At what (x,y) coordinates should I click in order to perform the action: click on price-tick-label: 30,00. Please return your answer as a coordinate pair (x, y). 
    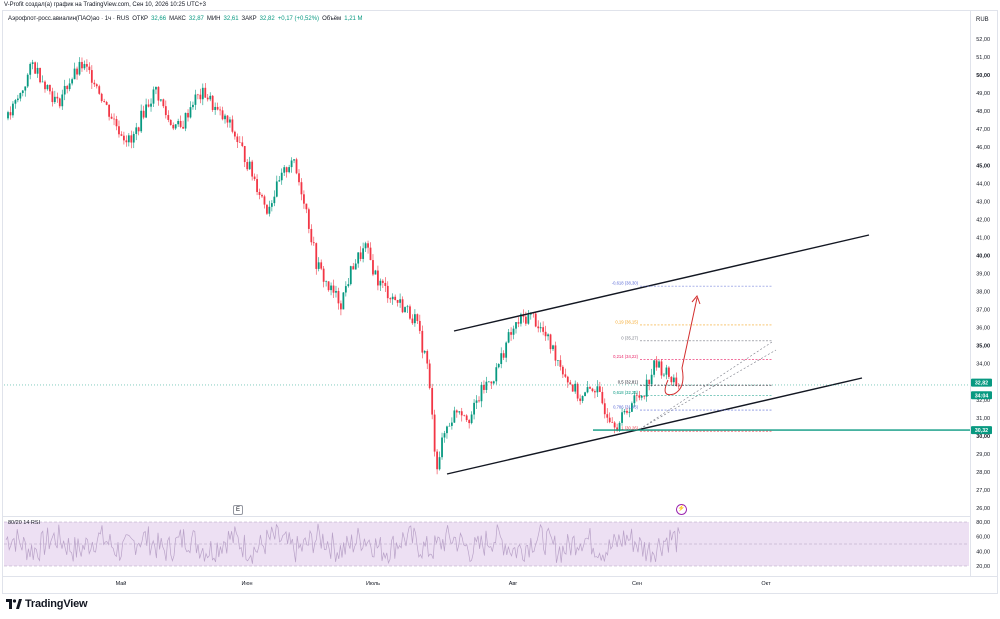
    Looking at the image, I should click on (983, 437).